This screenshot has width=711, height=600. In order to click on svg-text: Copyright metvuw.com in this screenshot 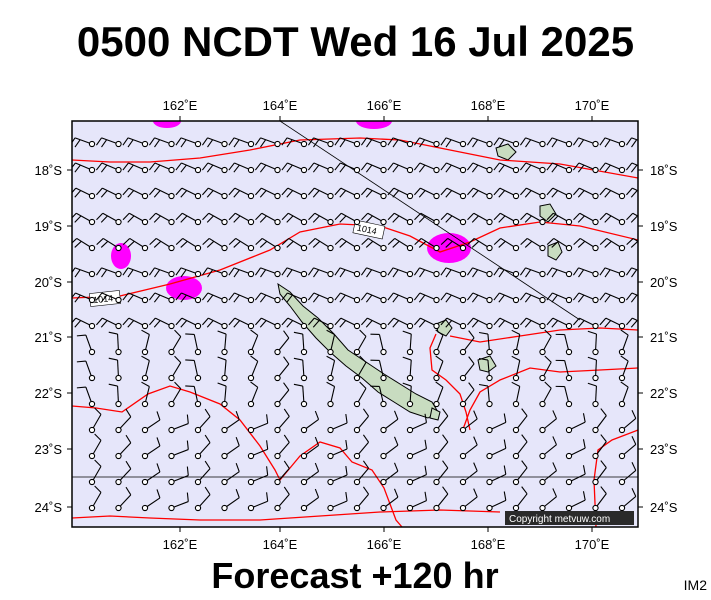, I will do `click(559, 519)`.